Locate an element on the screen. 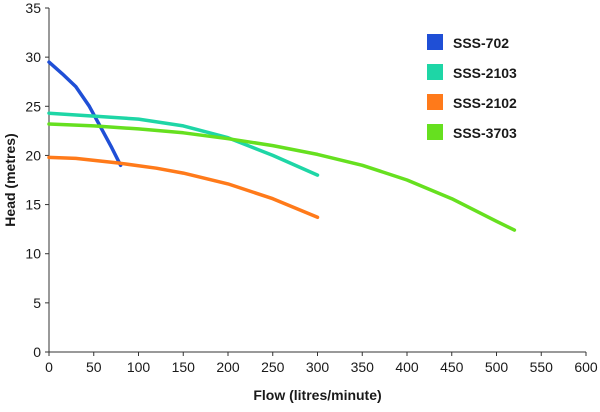  x-tick-label: 0 is located at coordinates (49, 367).